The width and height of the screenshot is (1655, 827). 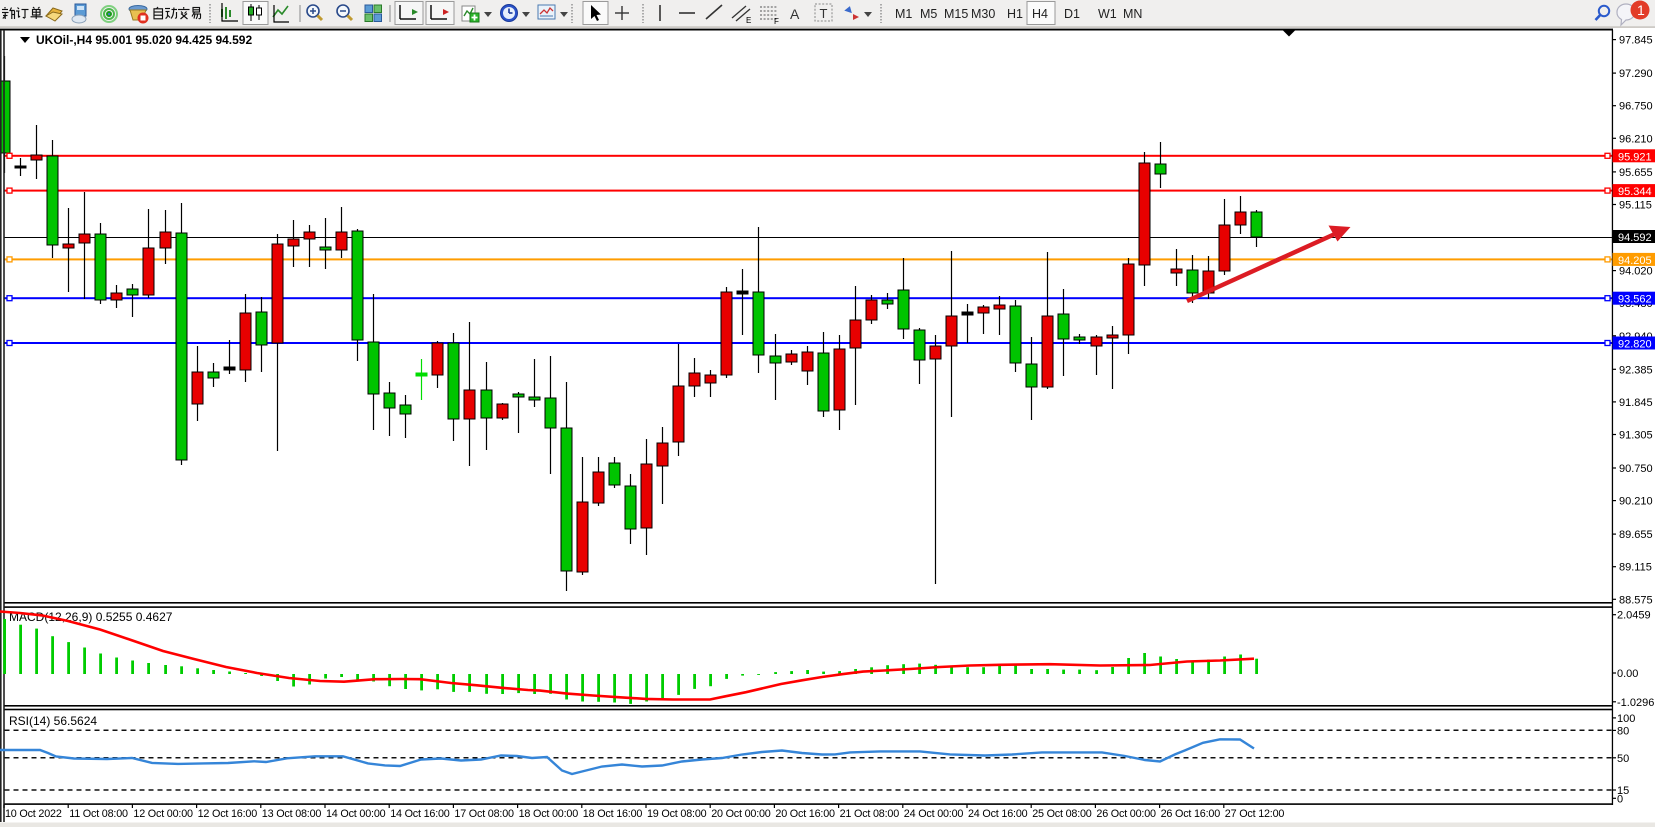 I want to click on svg-text: 90.750, so click(x=1636, y=469).